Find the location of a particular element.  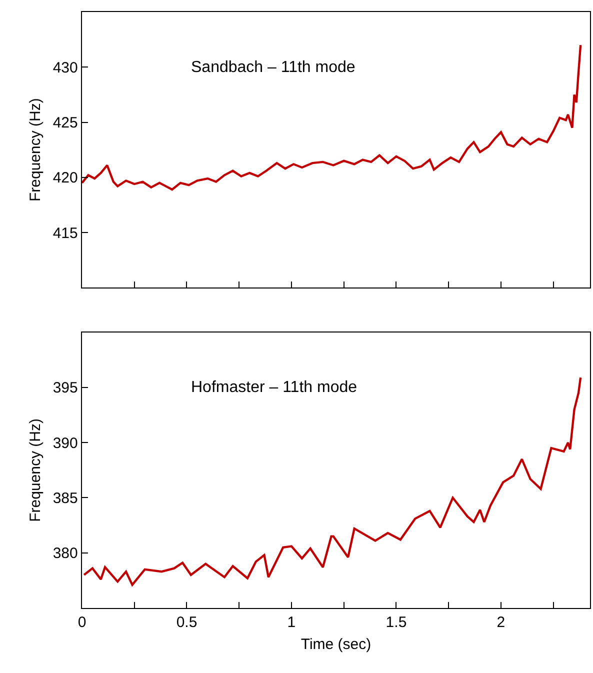

y-tick-label: 390 is located at coordinates (65, 443).